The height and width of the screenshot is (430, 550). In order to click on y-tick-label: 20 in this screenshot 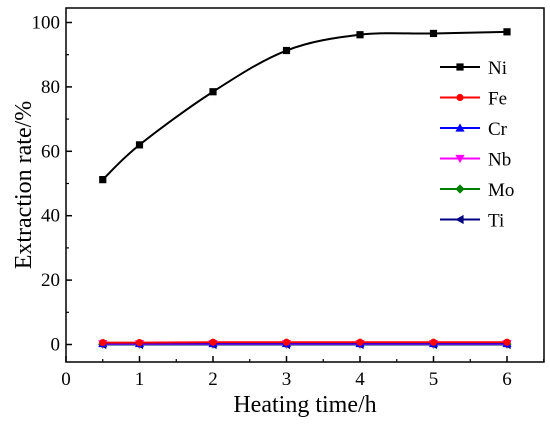, I will do `click(50, 280)`.